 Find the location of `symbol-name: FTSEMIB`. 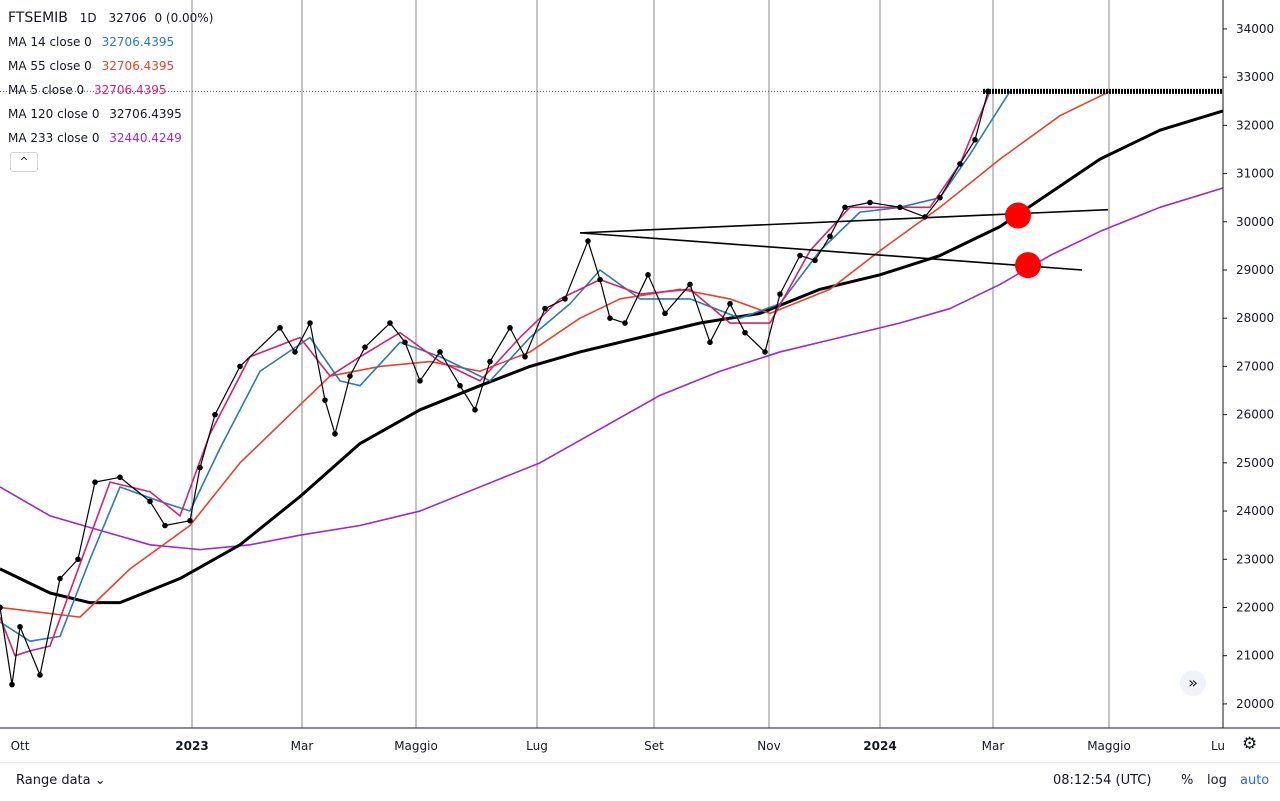

symbol-name: FTSEMIB is located at coordinates (38, 18).